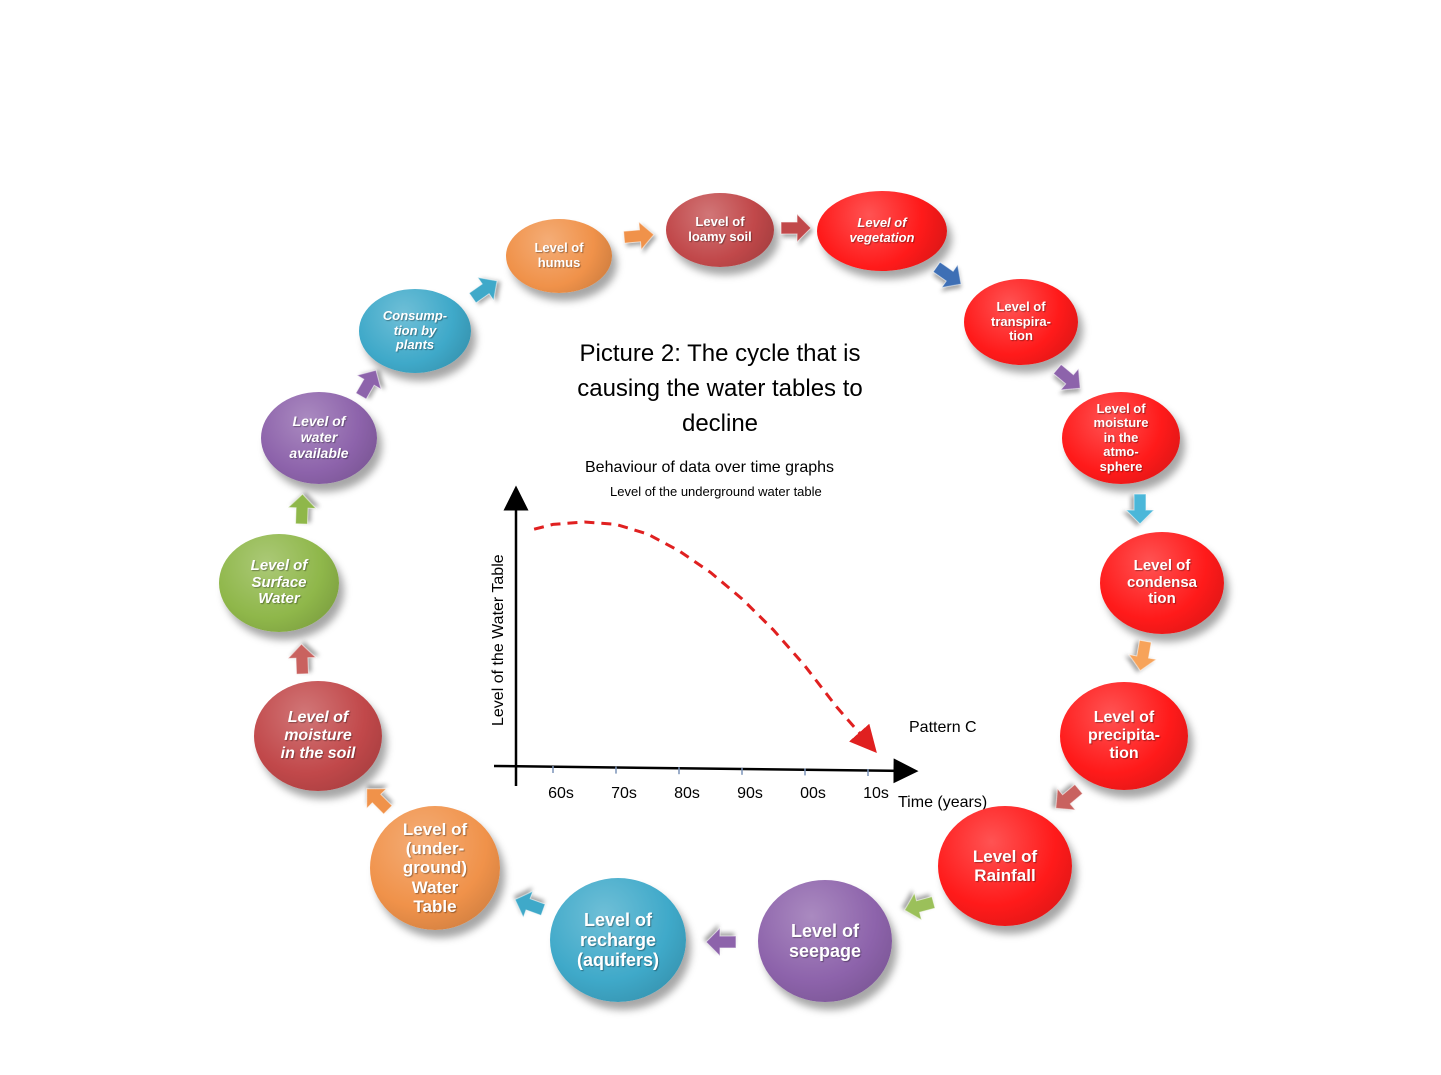  I want to click on x-tick-label: 80s, so click(687, 793).